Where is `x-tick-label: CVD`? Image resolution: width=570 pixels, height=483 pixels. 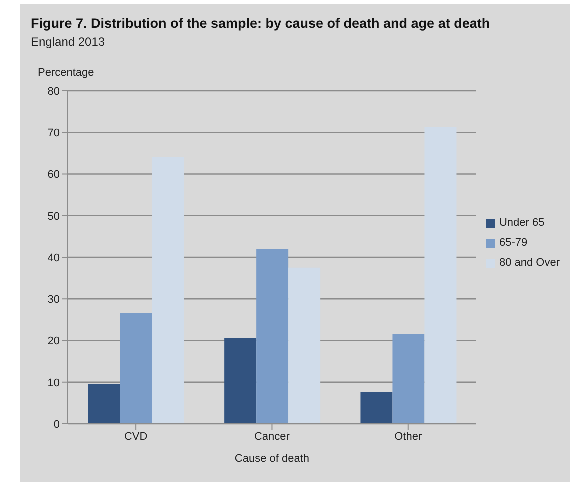 x-tick-label: CVD is located at coordinates (136, 436).